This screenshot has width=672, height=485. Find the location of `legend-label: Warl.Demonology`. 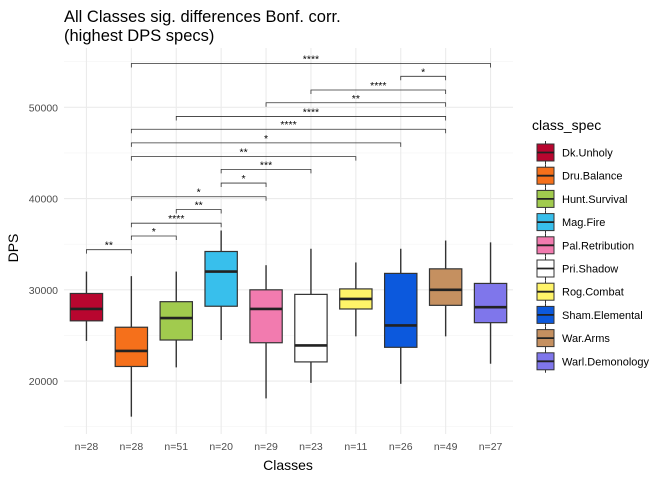

legend-label: Warl.Demonology is located at coordinates (606, 362).